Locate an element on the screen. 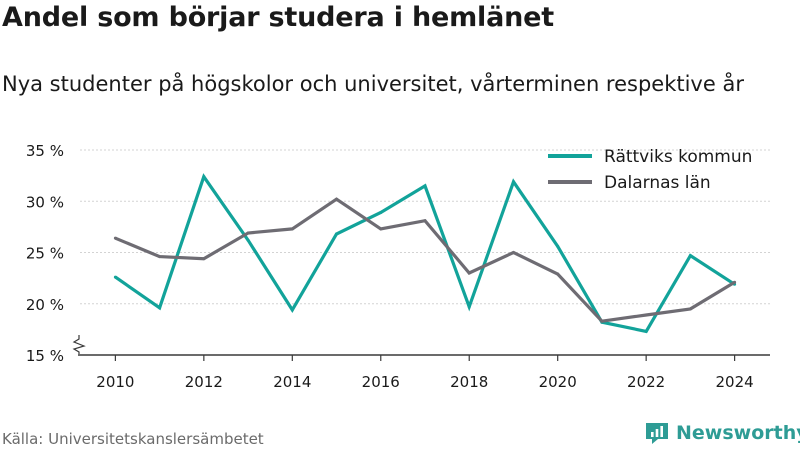  y-tick-label: 35 % is located at coordinates (45, 151).